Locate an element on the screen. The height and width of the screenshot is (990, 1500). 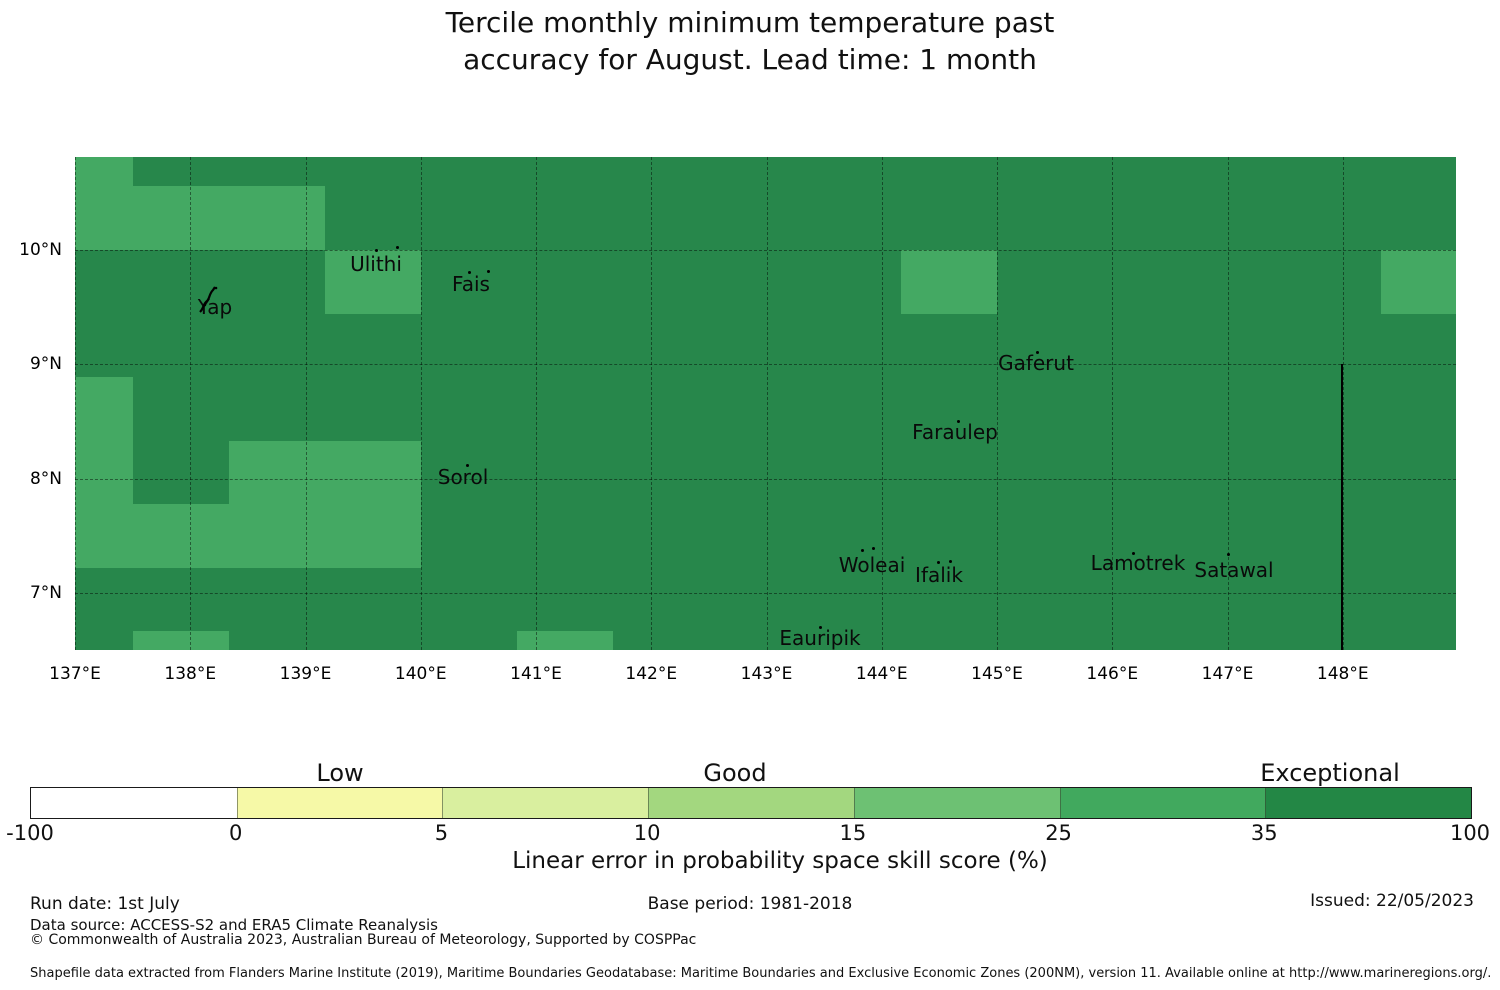
colorbar-category-label: Good is located at coordinates (735, 773).